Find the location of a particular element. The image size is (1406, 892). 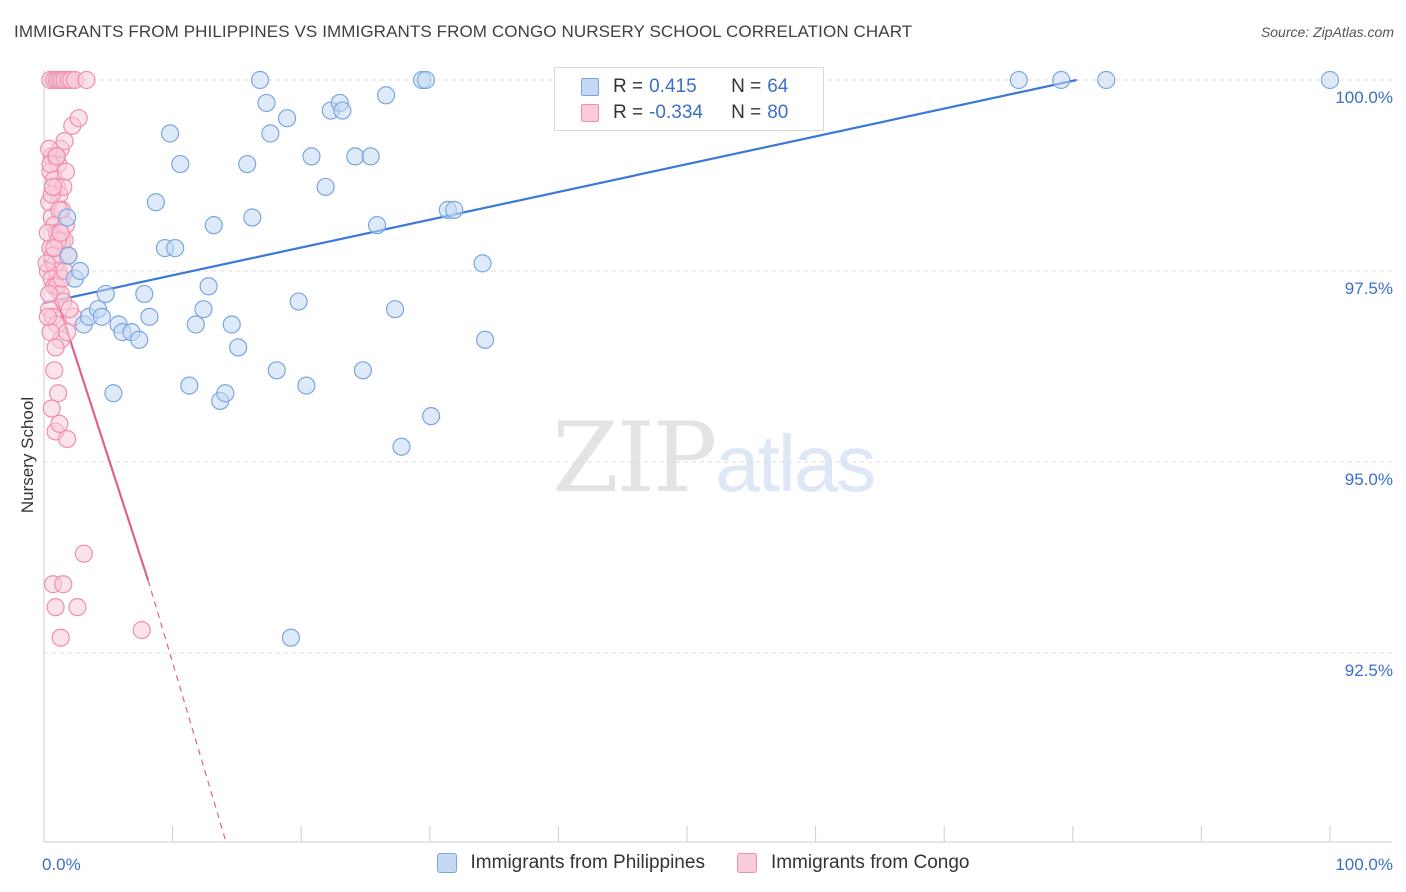

stats-legend: R = 0.415 N = 64 R = -0.334 N = 80 is located at coordinates (689, 99).